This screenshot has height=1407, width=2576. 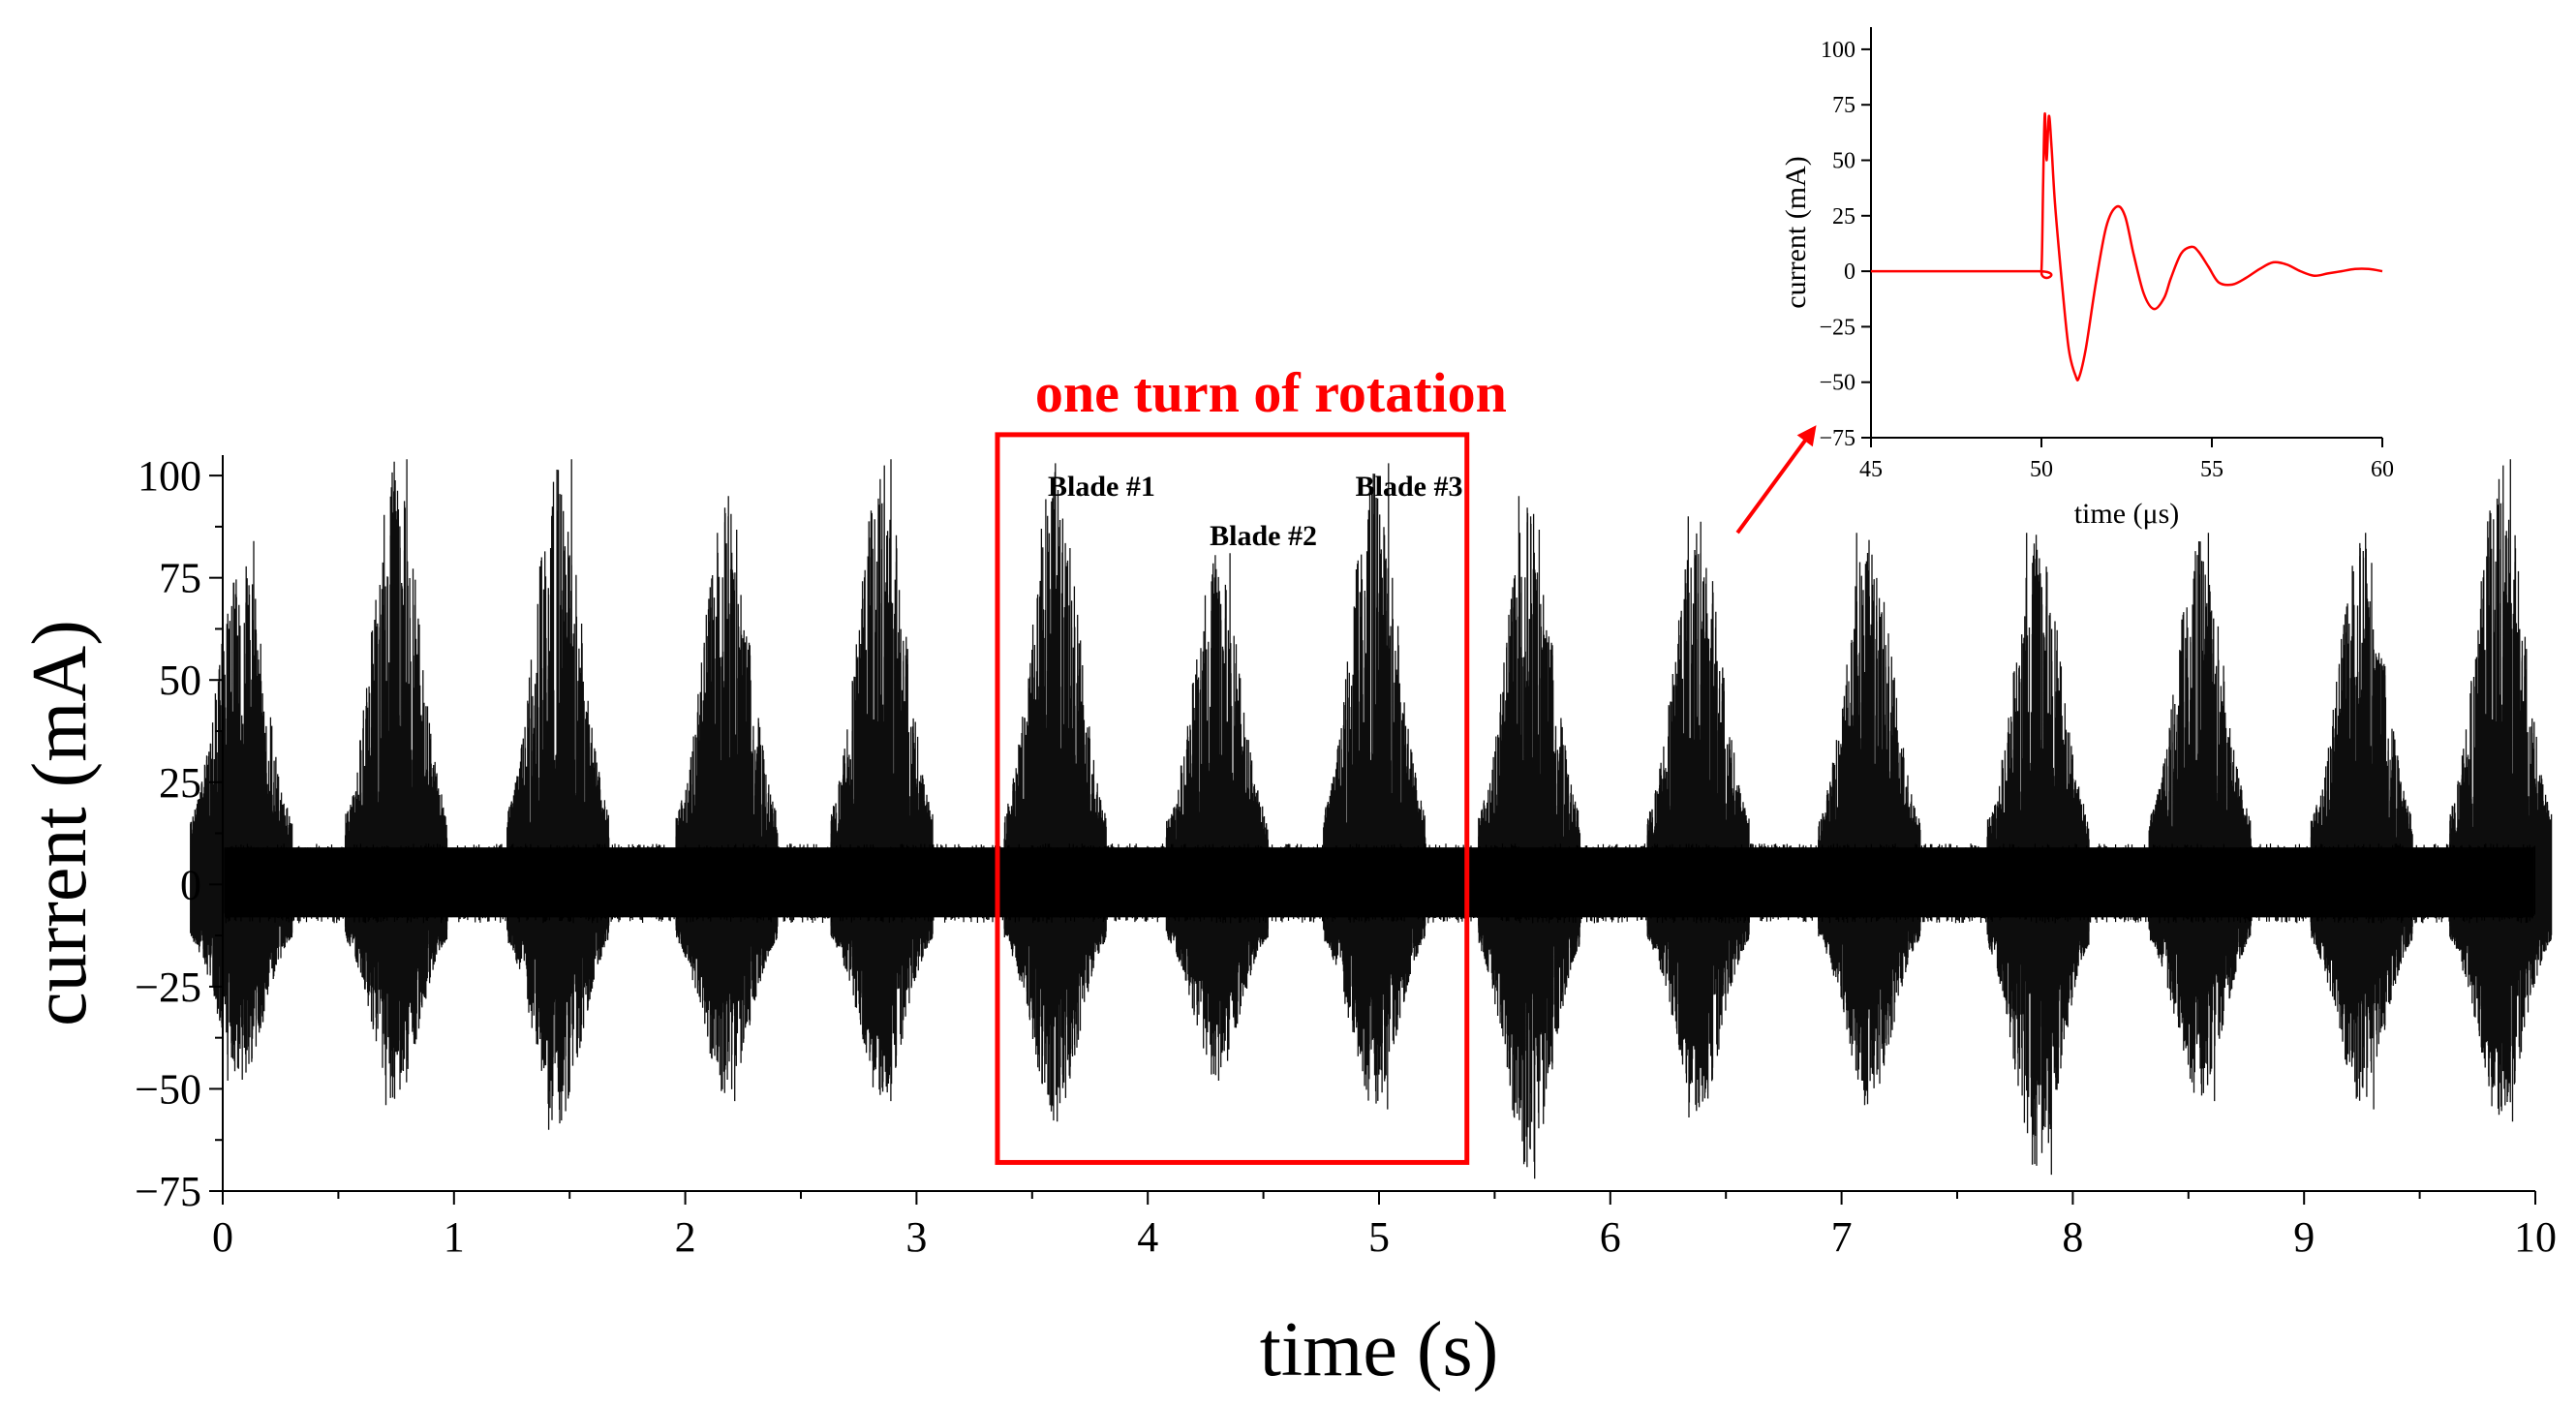 I want to click on inset-x-tick-label: 50, so click(x=2041, y=470).